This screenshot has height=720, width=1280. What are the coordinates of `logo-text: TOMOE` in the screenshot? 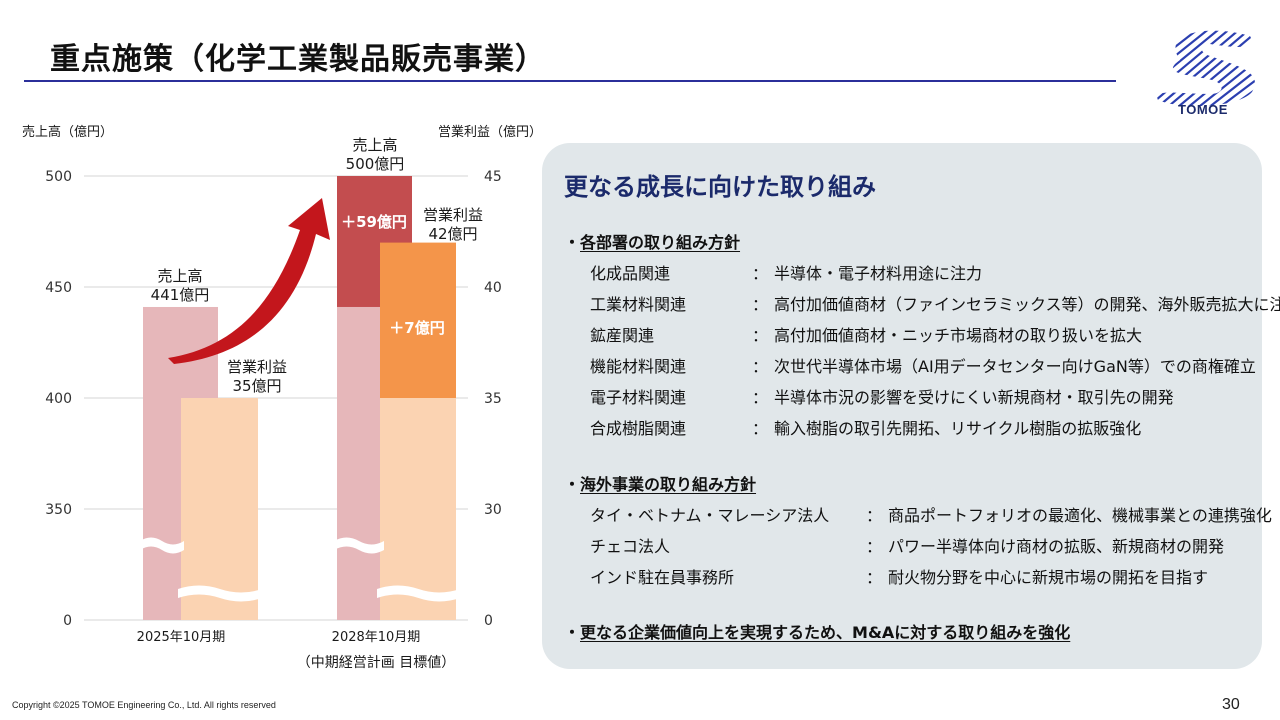 It's located at (1203, 109).